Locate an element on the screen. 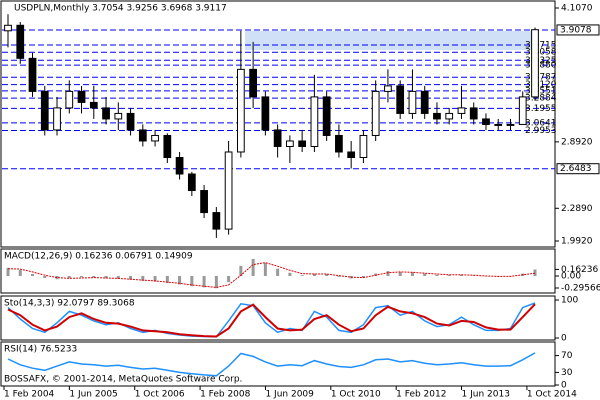  y-tick-label: 2.8920 is located at coordinates (577, 142).